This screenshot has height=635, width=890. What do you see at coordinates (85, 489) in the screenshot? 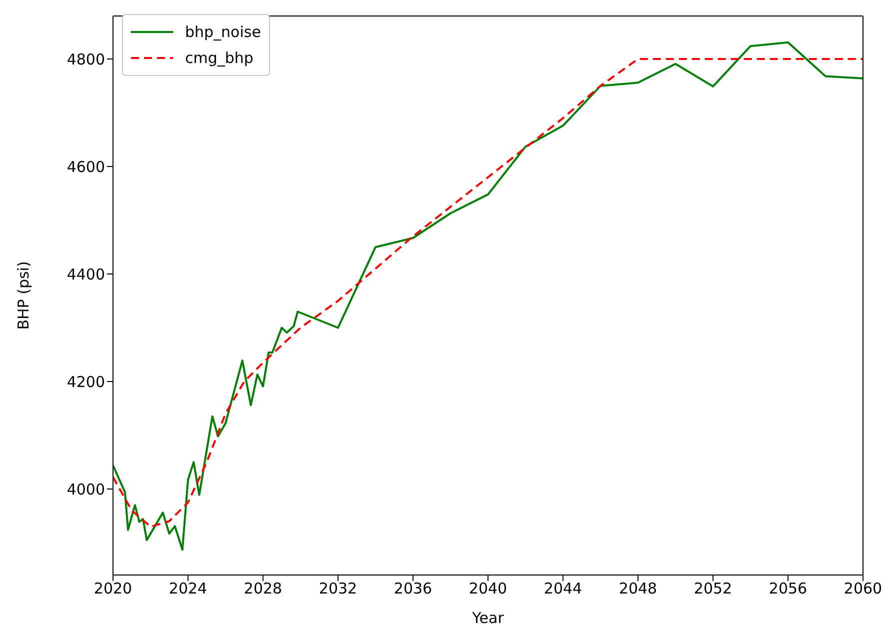
I see `y-tick-label: 4000` at bounding box center [85, 489].